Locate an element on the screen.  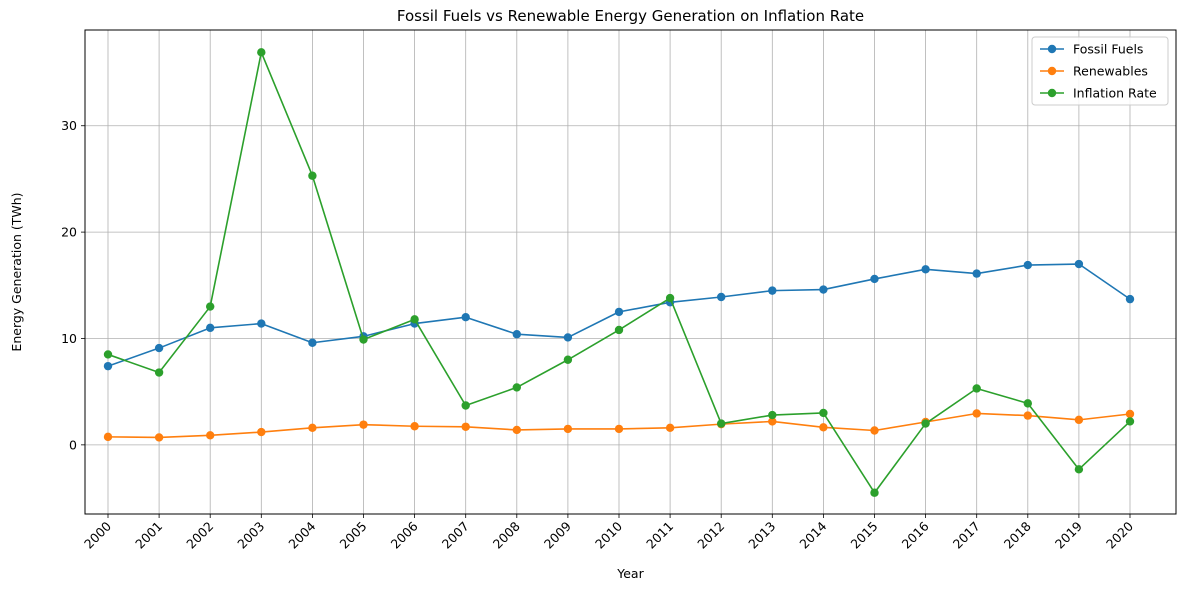
legend-label: Fossil Fuels is located at coordinates (1108, 49).